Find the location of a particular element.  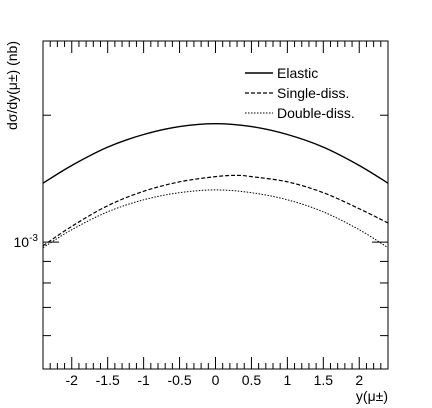

legend-label: Elastic is located at coordinates (297, 73).